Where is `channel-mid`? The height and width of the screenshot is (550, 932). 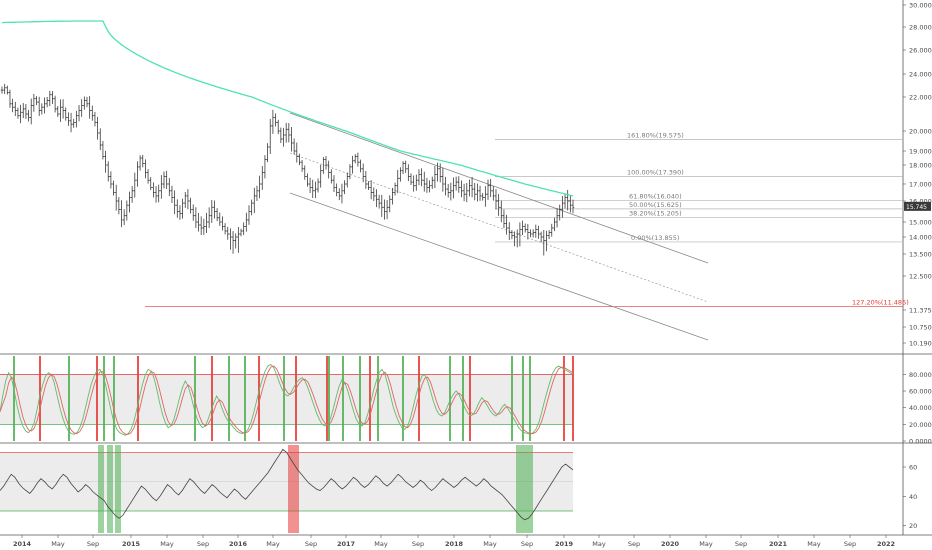 channel-mid is located at coordinates (499, 227).